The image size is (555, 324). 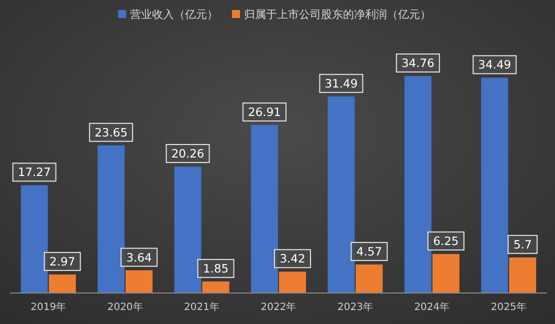 I want to click on data-label: 17.27, so click(x=34, y=172).